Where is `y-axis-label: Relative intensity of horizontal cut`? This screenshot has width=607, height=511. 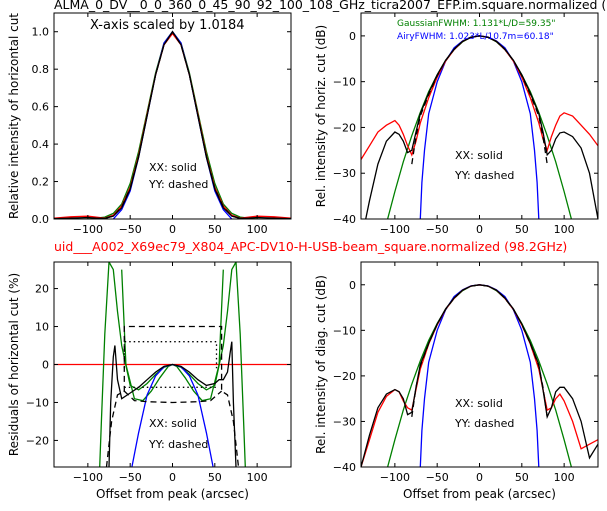 y-axis-label: Relative intensity of horizontal cut is located at coordinates (14, 116).